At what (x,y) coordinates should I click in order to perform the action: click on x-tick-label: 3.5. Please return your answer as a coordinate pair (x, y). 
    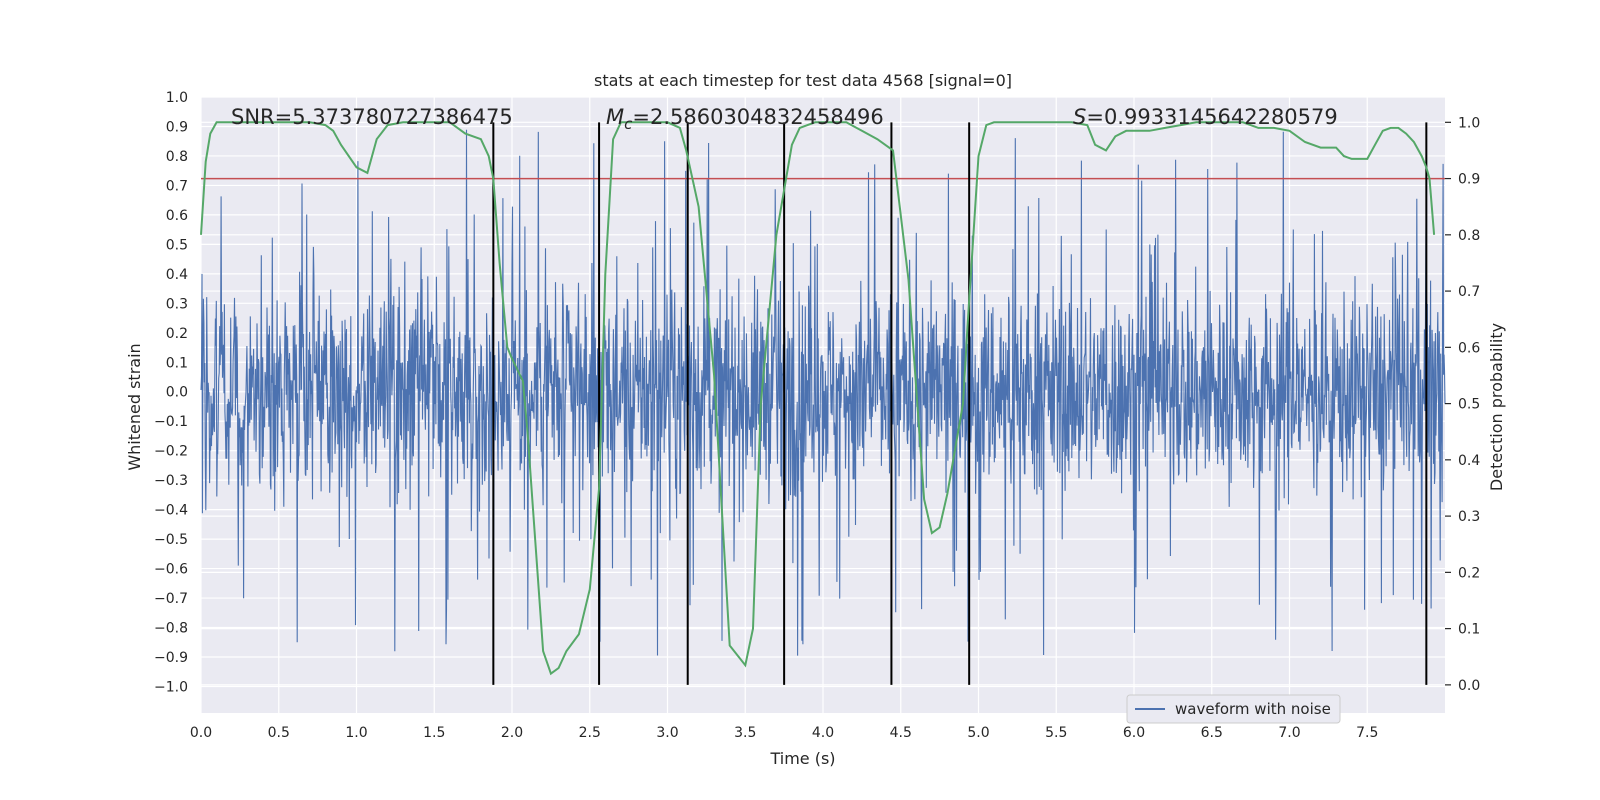
    Looking at the image, I should click on (745, 733).